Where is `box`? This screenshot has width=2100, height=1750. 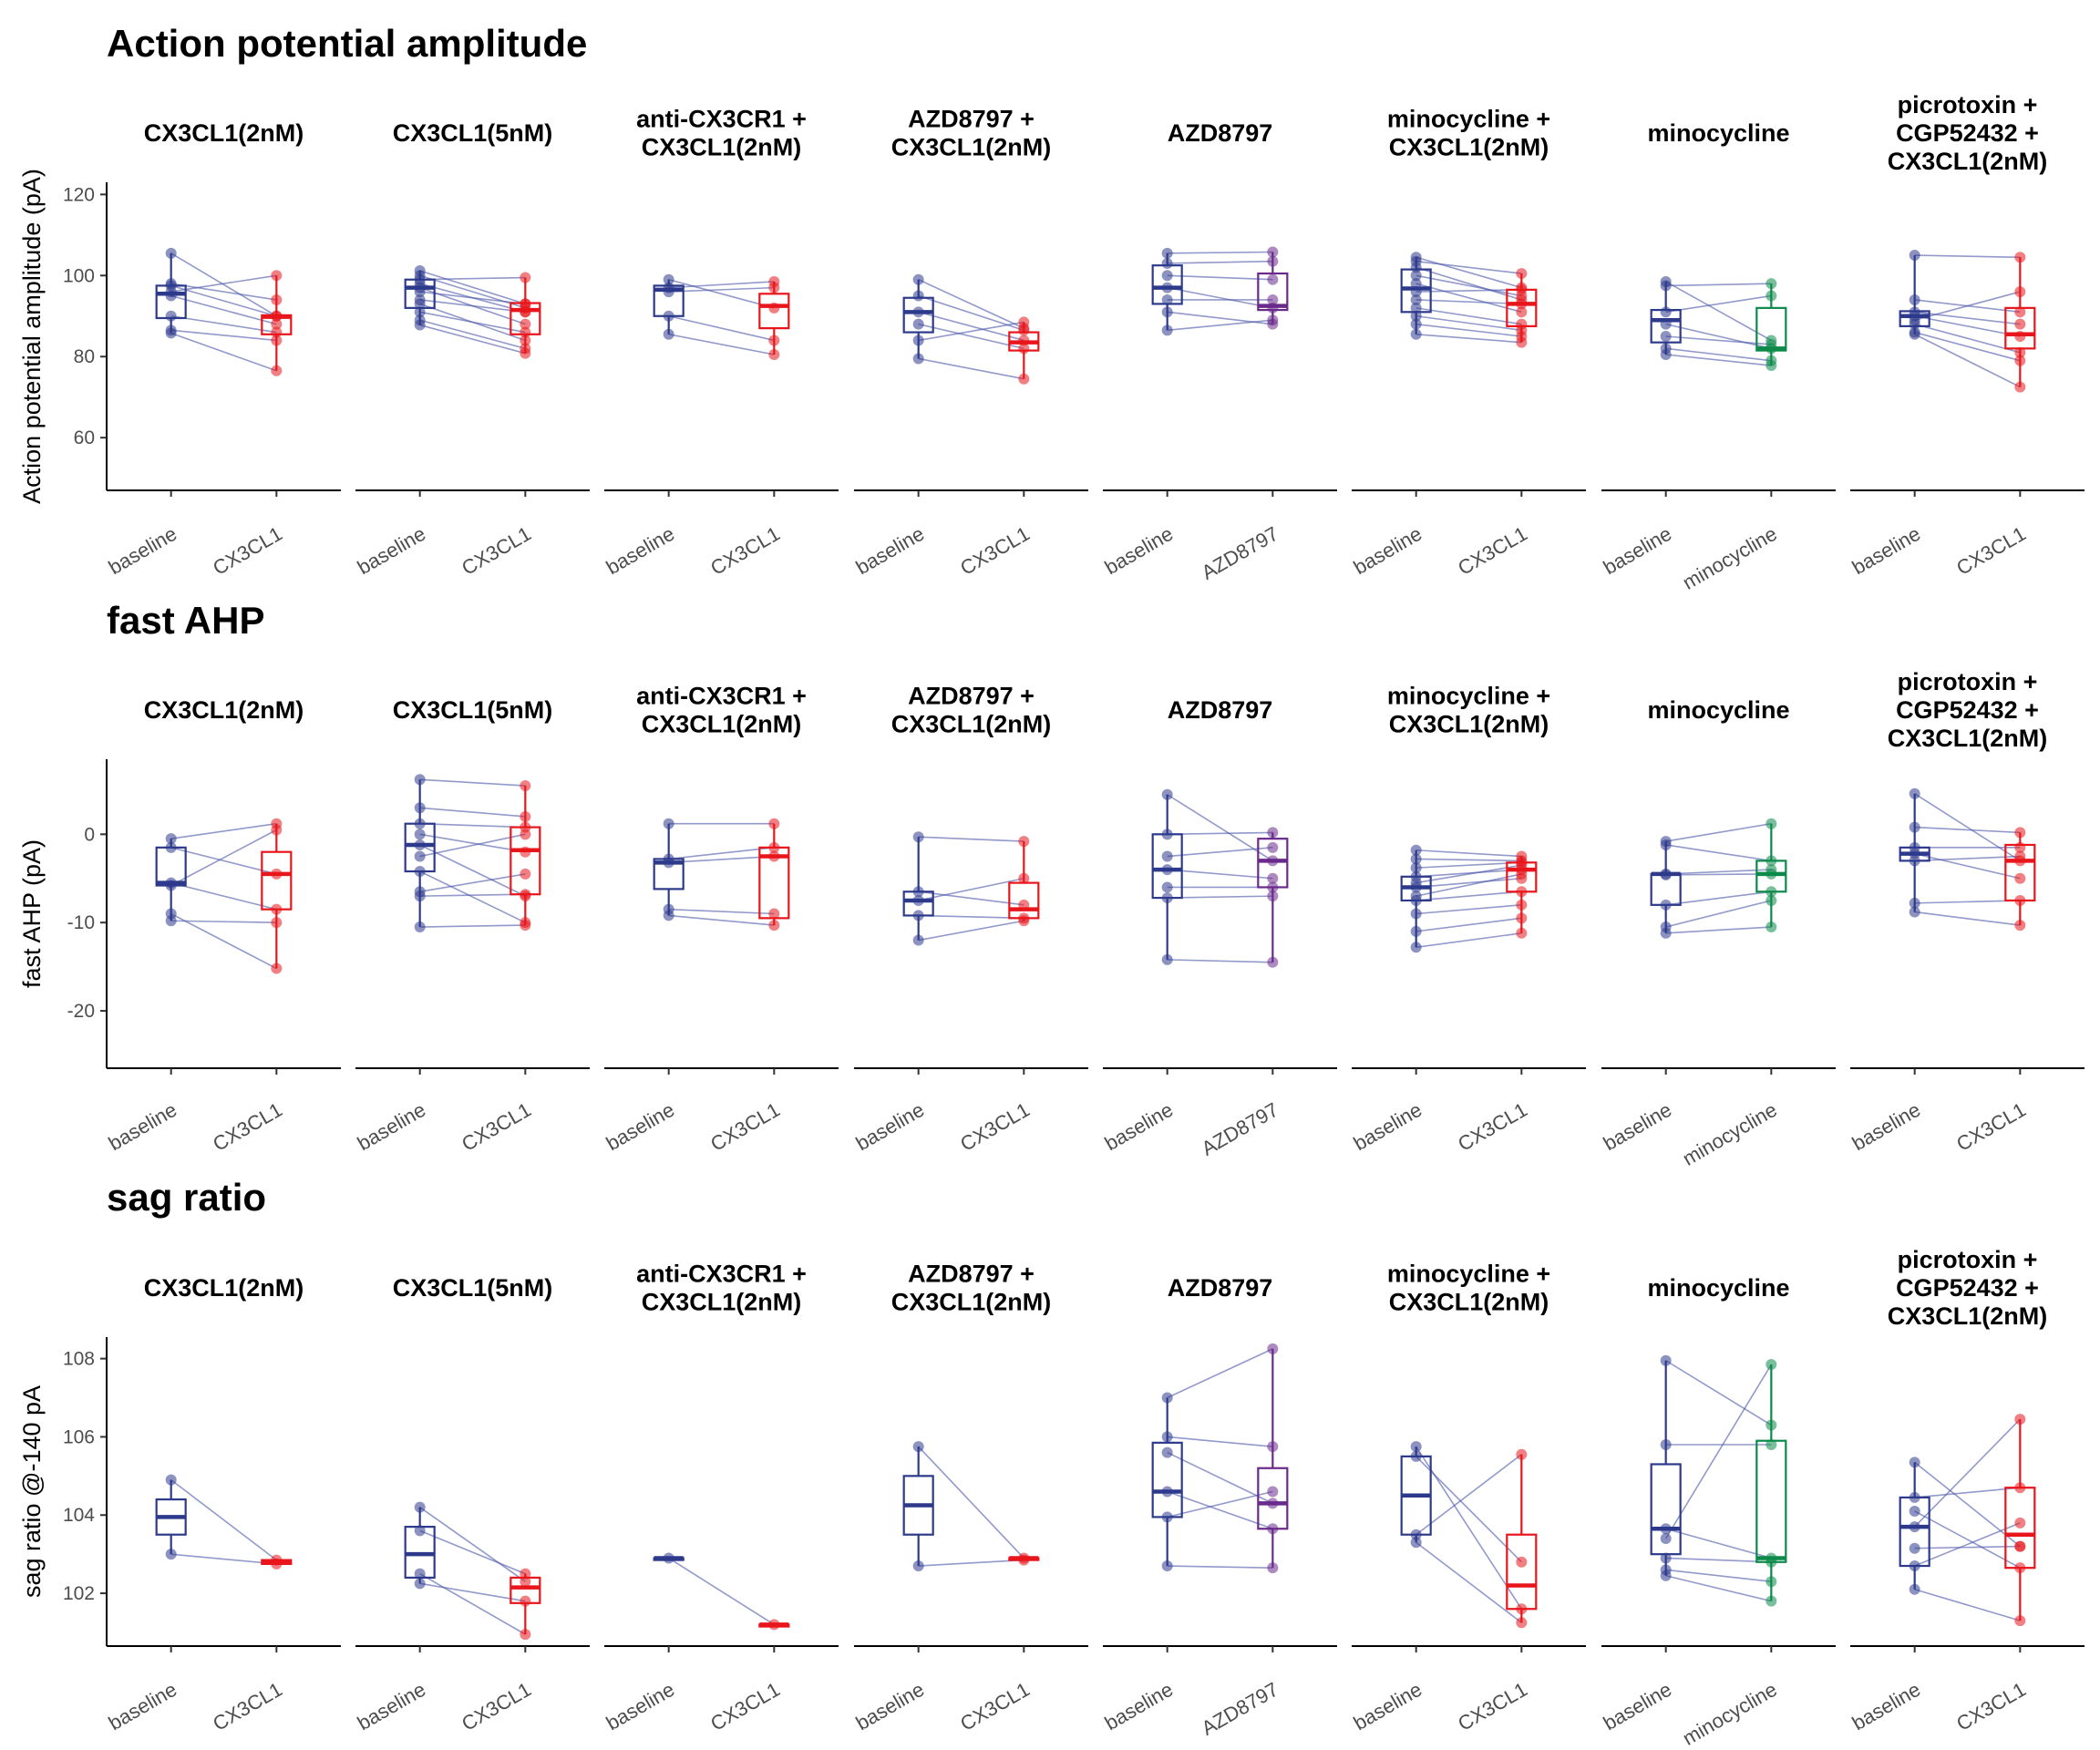
box is located at coordinates (1522, 1572).